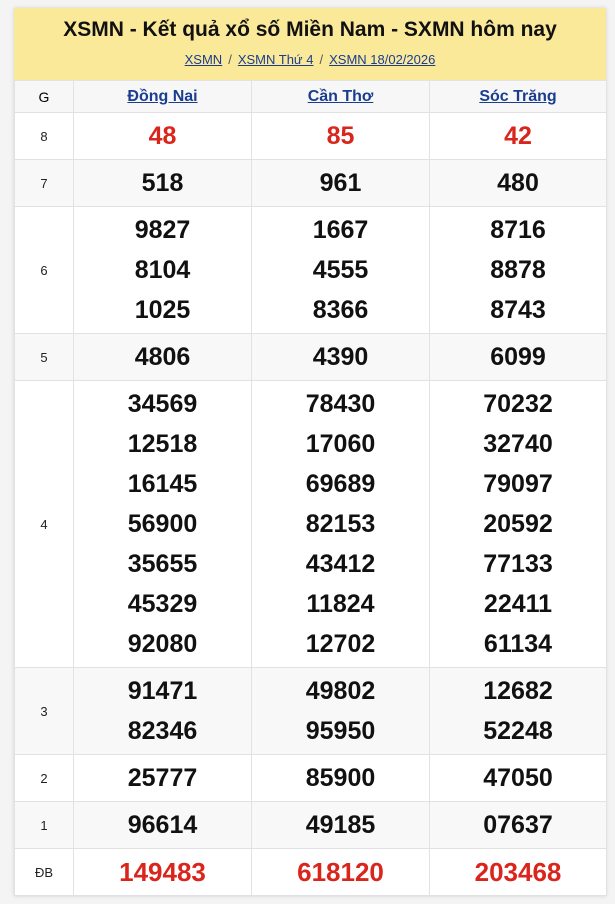 This screenshot has height=904, width=615. What do you see at coordinates (518, 183) in the screenshot?
I see `result-number: 480` at bounding box center [518, 183].